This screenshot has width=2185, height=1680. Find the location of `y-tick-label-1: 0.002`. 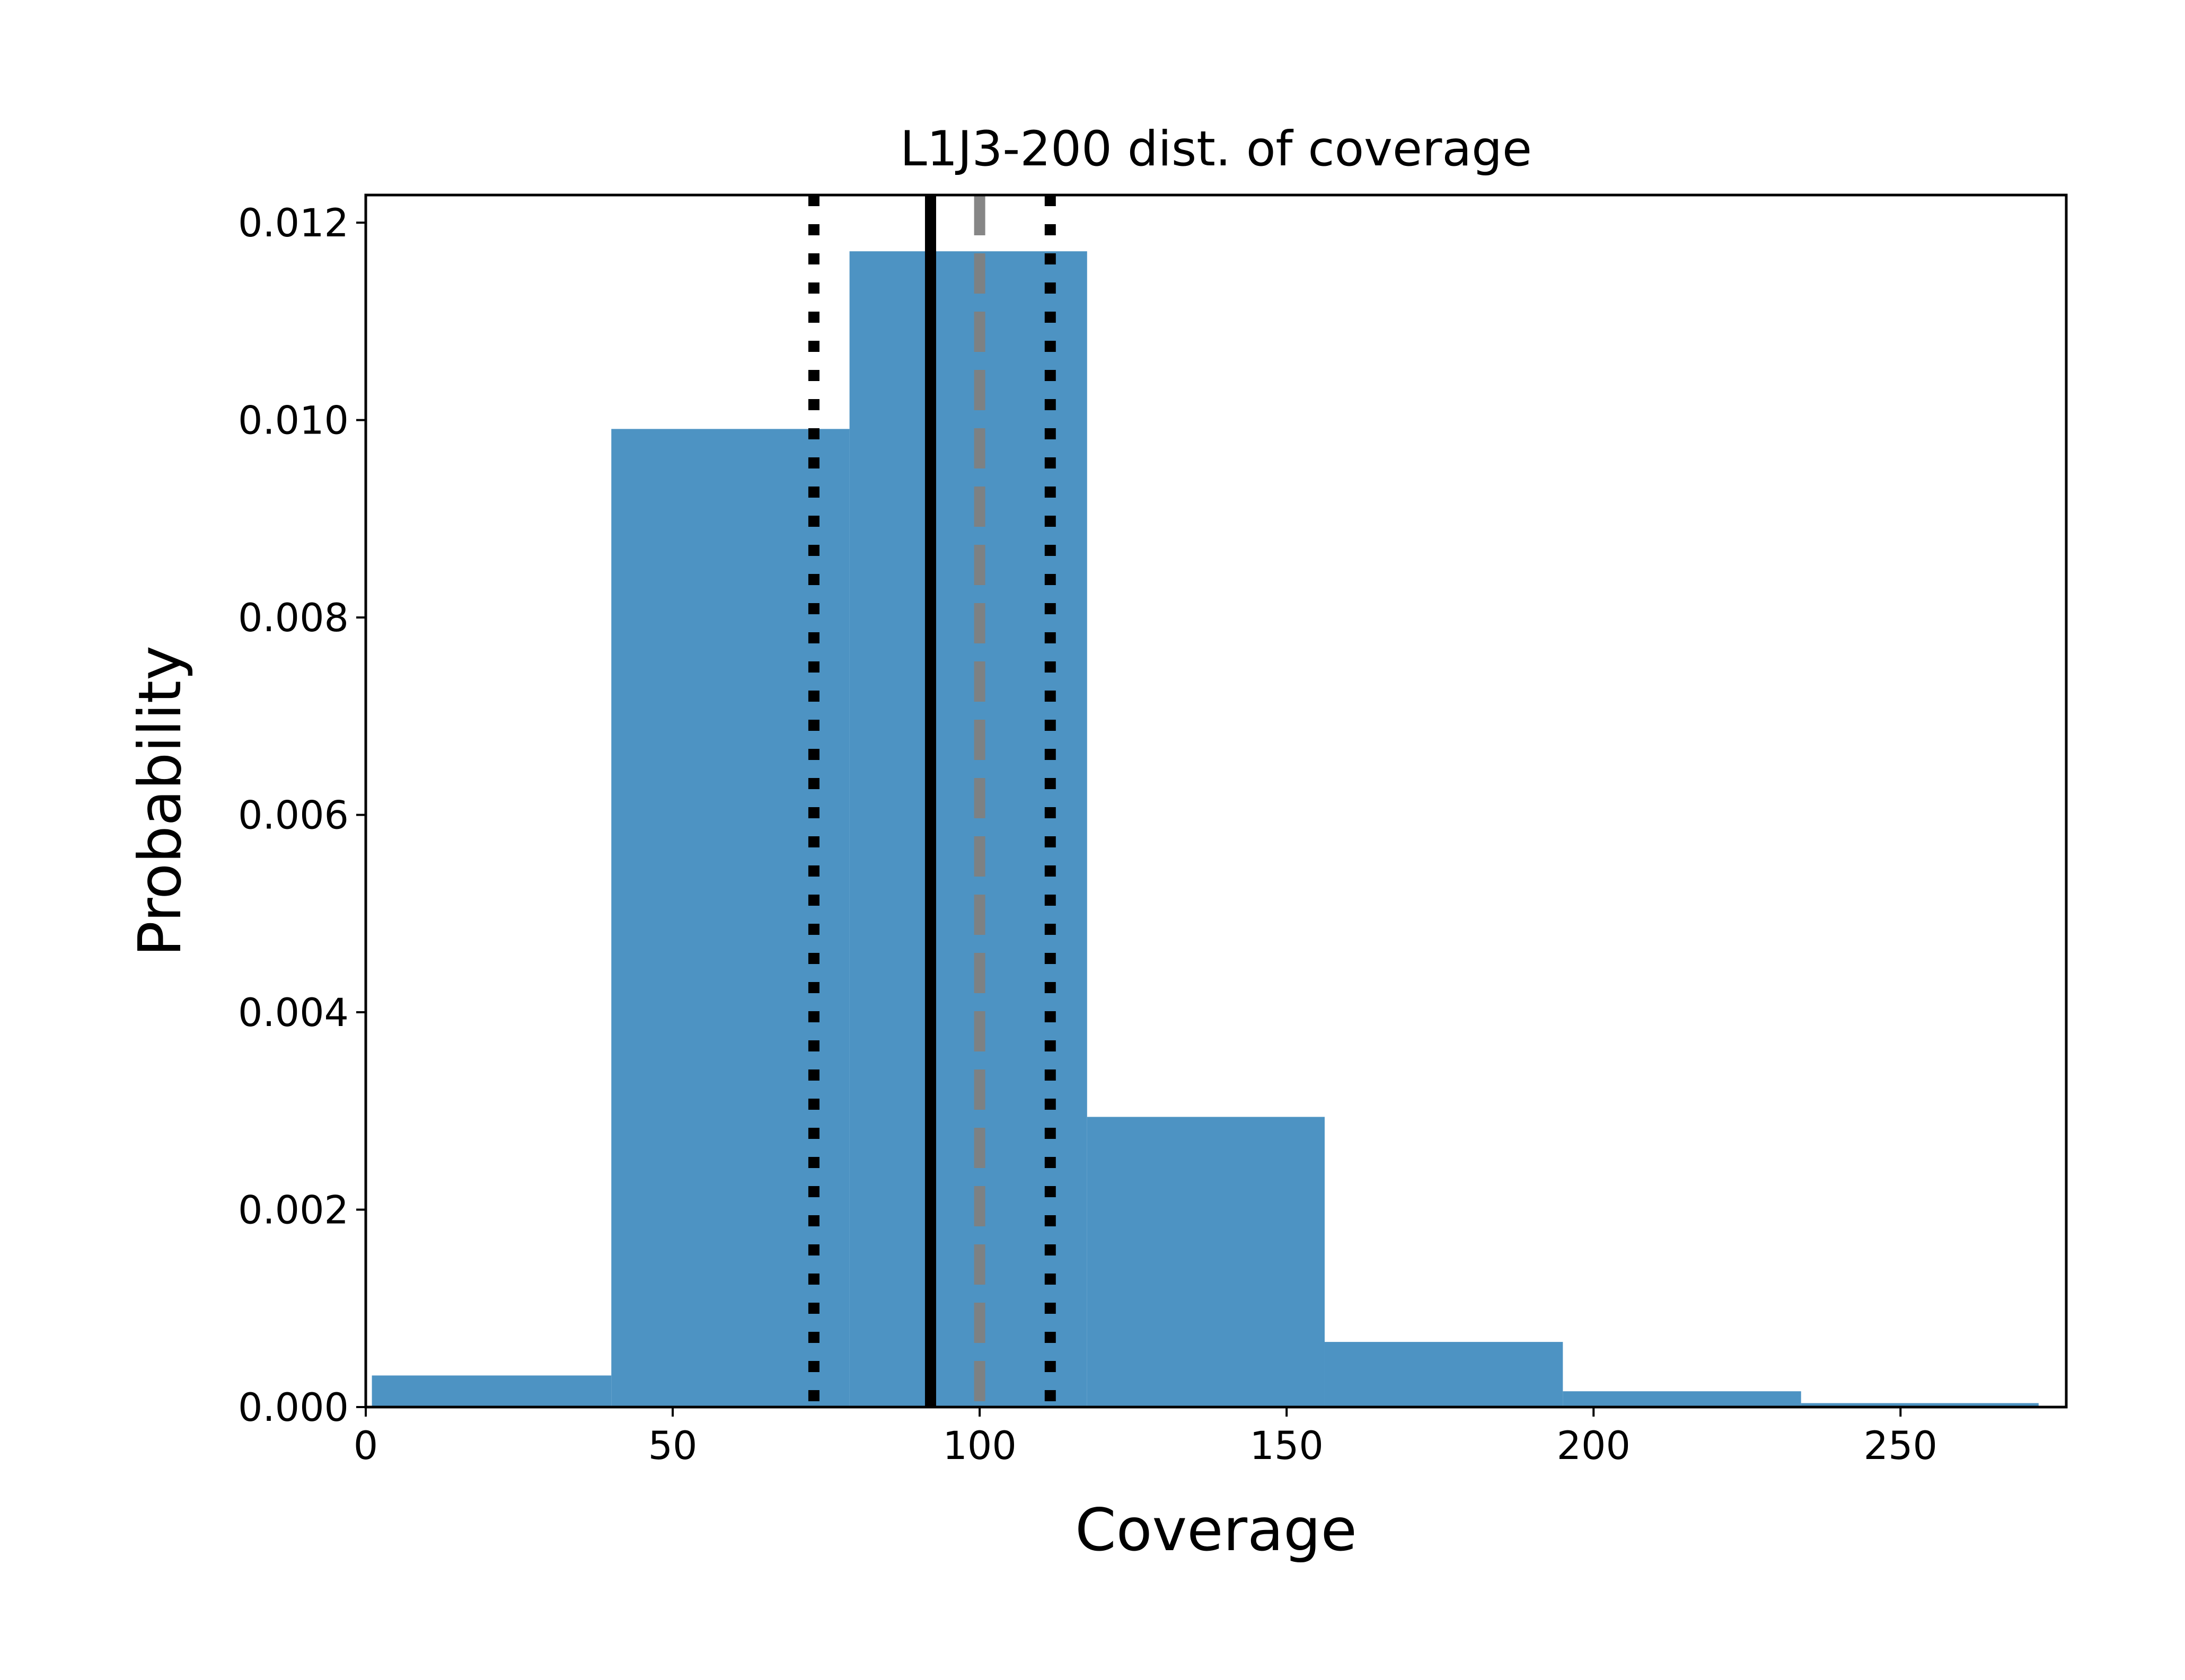

y-tick-label-1: 0.002 is located at coordinates (293, 1210).